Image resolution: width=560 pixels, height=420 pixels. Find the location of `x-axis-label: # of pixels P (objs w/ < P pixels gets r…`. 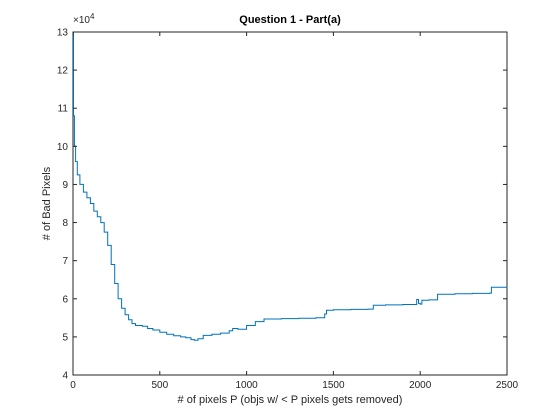

x-axis-label: # of pixels P (objs w/ < P pixels gets r… is located at coordinates (290, 400).